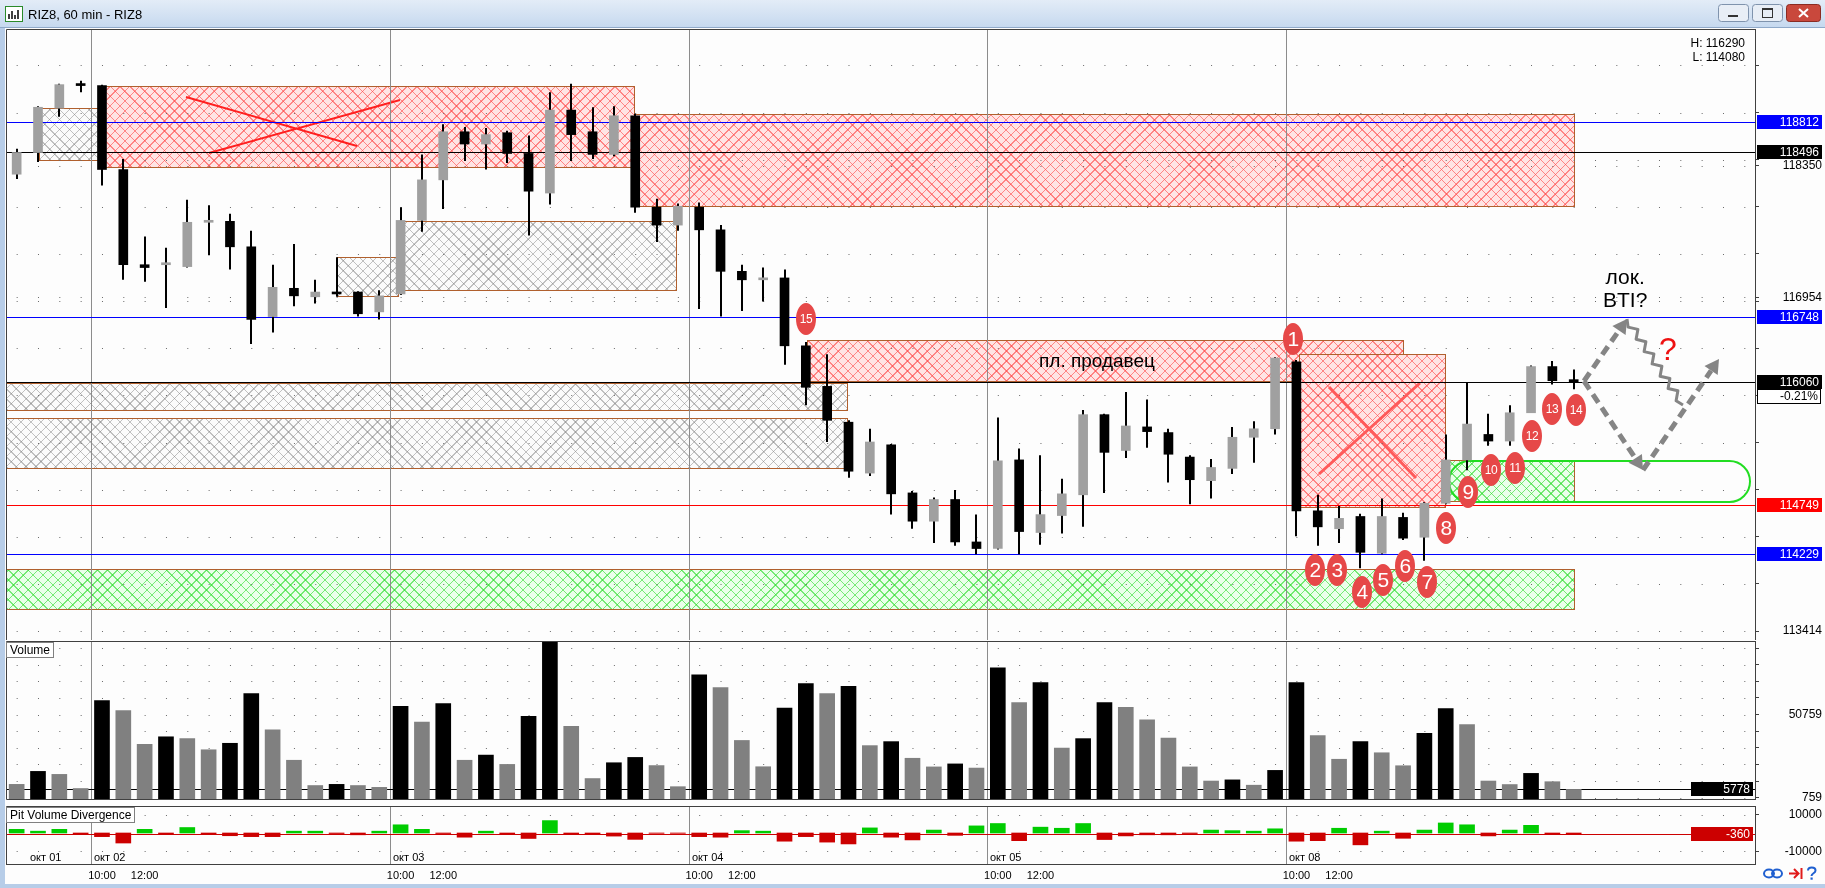  What do you see at coordinates (1802, 296) in the screenshot?
I see `y-tick-label: 116954` at bounding box center [1802, 296].